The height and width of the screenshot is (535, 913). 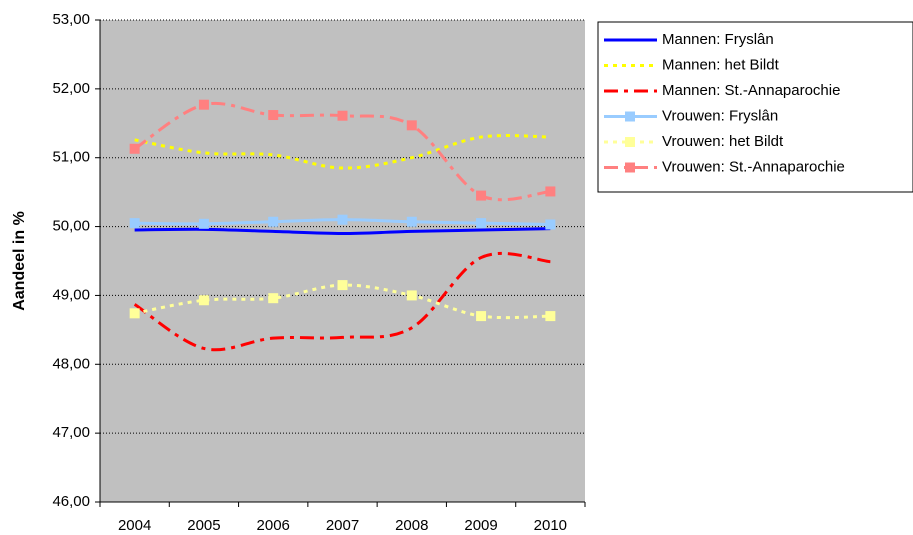 I want to click on y-tick-label: 48,00, so click(x=71, y=363).